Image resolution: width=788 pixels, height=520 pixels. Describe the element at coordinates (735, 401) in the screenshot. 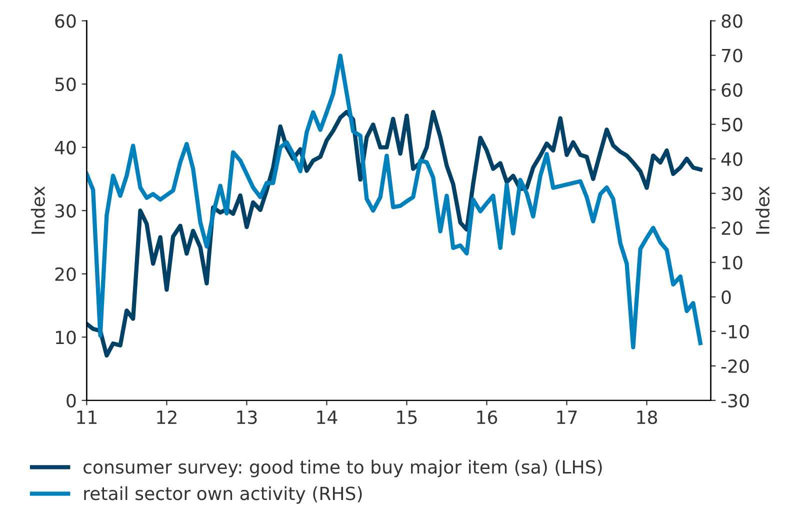

I see `y2-tick-label: -30` at that location.